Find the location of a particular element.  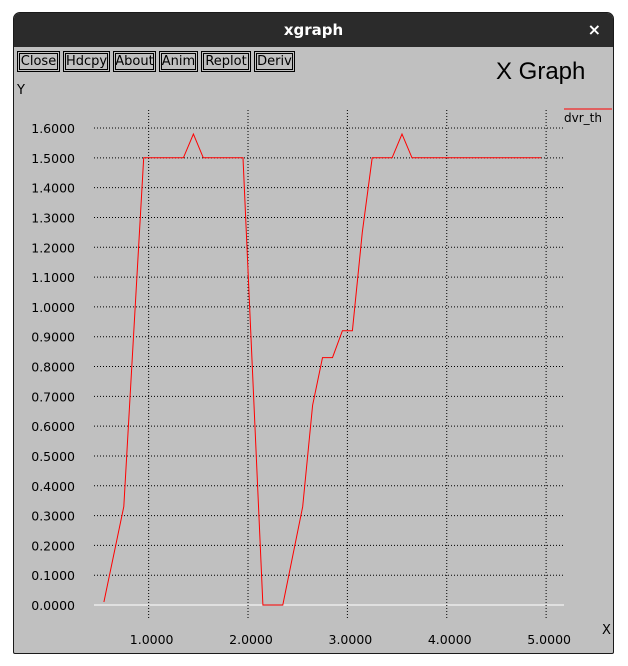

x-tick-label: 5.0000 is located at coordinates (549, 639).